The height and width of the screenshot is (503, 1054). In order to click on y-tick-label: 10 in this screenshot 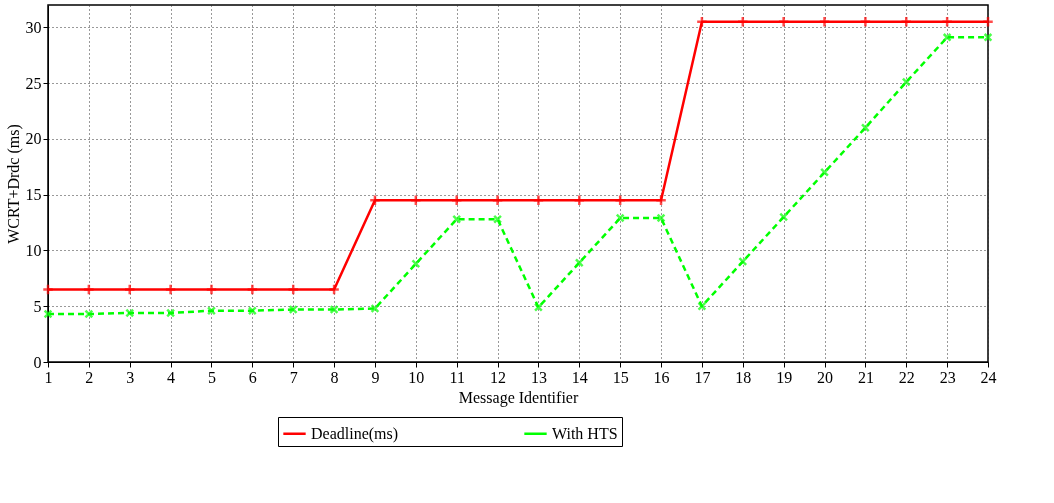, I will do `click(33, 250)`.